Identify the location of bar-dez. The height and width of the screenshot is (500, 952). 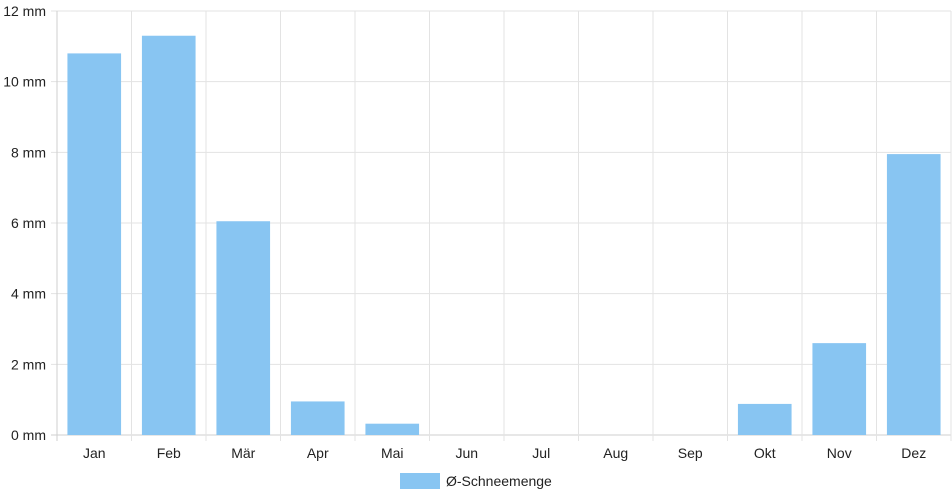
(913, 294).